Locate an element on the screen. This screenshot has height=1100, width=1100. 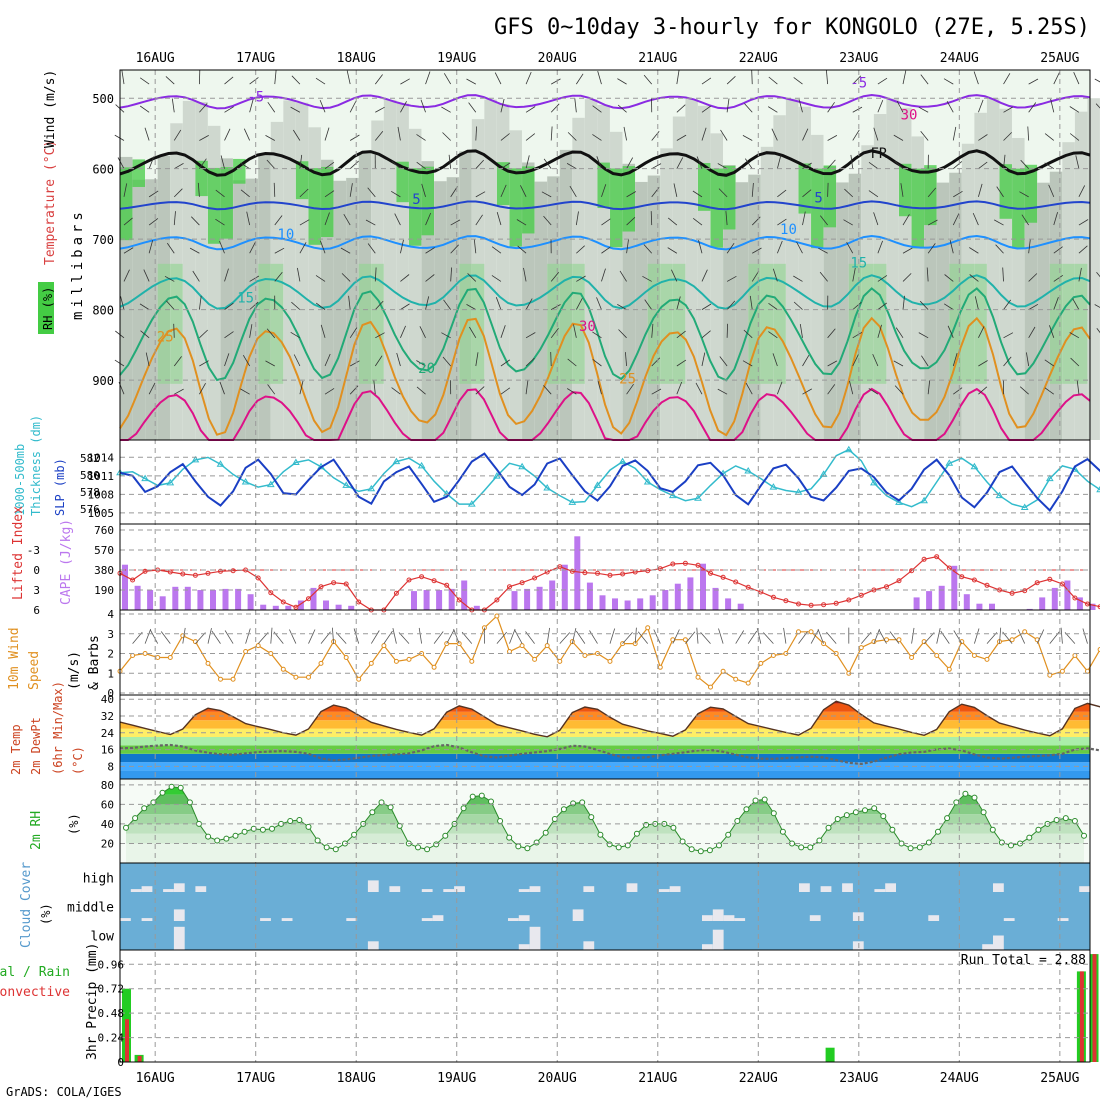
wind-axis-label: Speed is located at coordinates (34, 670).